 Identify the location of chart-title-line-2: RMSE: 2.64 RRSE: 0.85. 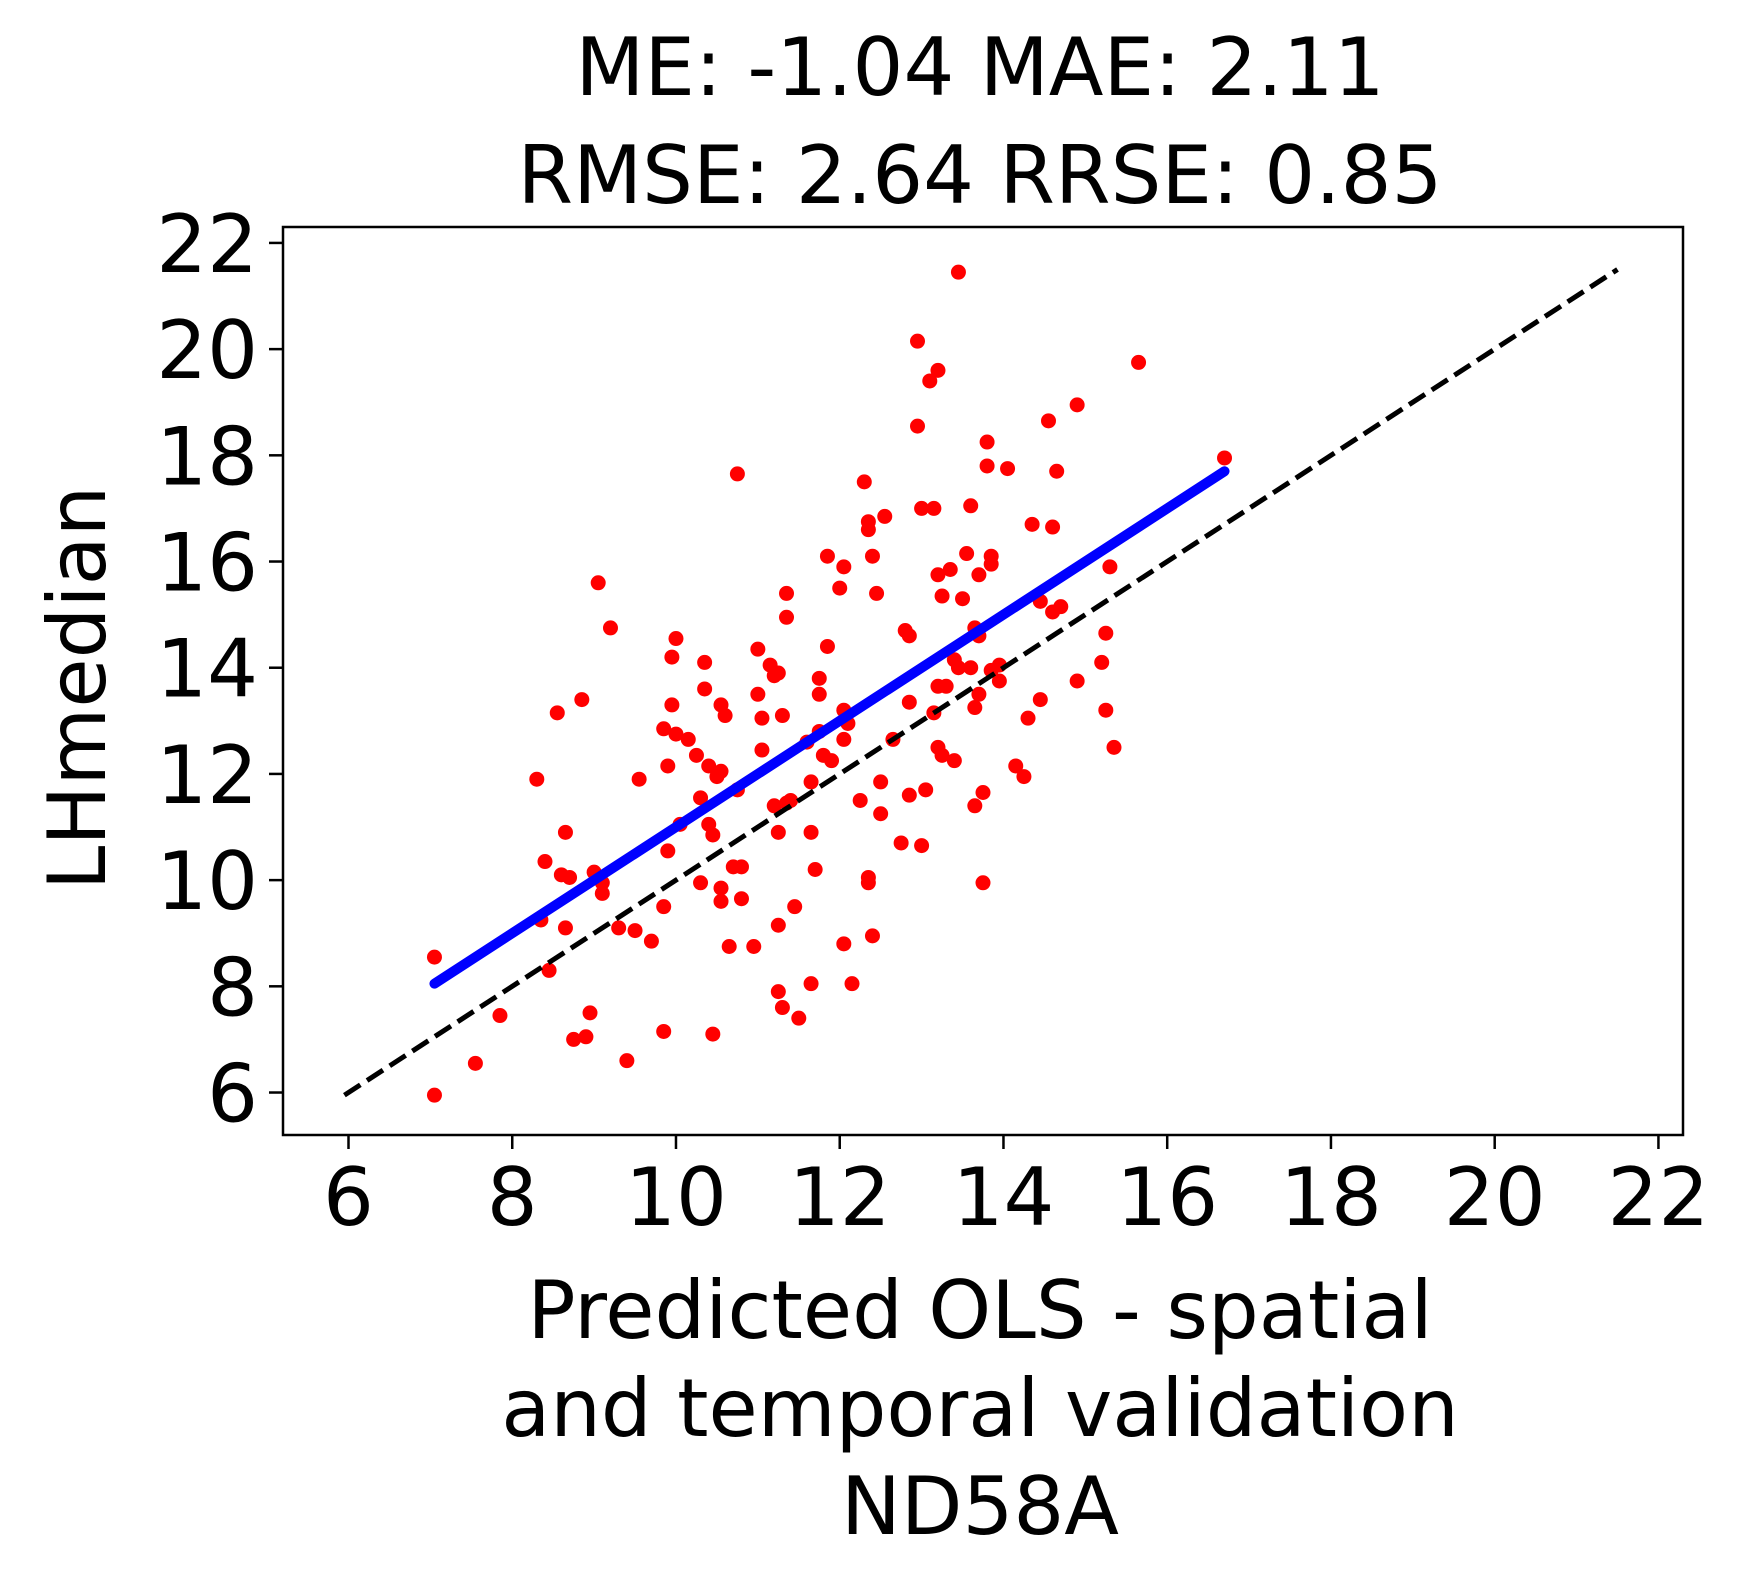
(980, 175).